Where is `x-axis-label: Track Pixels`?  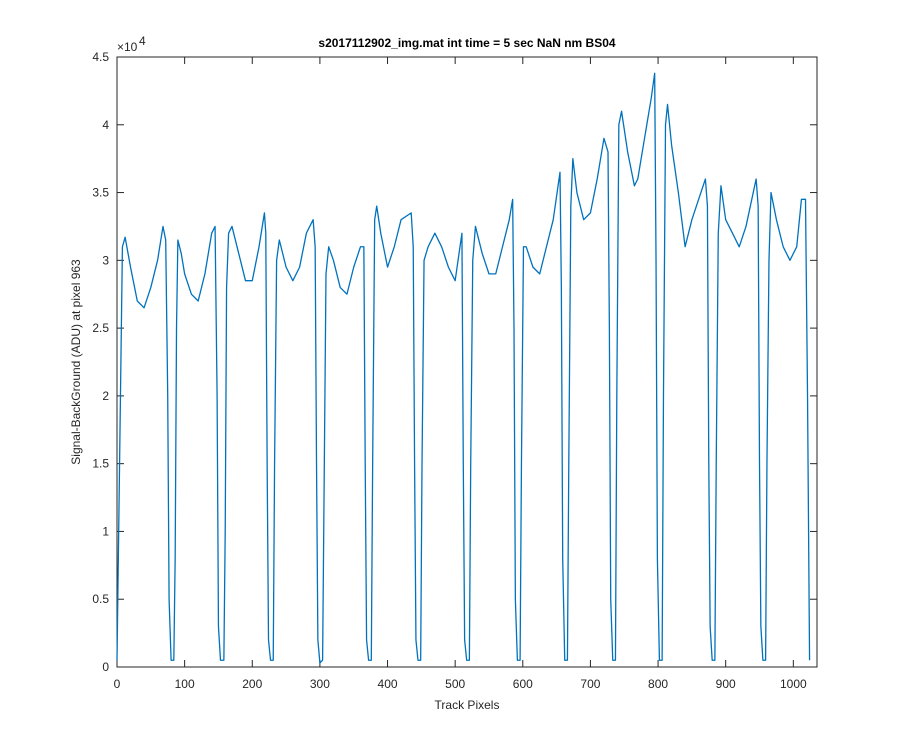 x-axis-label: Track Pixels is located at coordinates (467, 705).